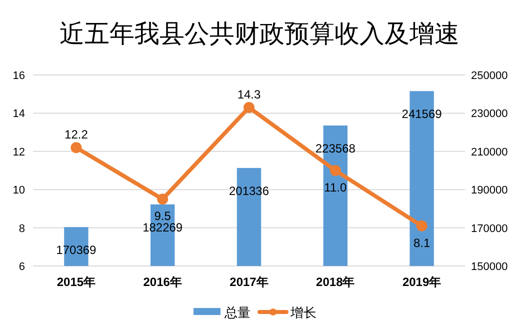  What do you see at coordinates (21, 267) in the screenshot?
I see `y-tick-label: 6` at bounding box center [21, 267].